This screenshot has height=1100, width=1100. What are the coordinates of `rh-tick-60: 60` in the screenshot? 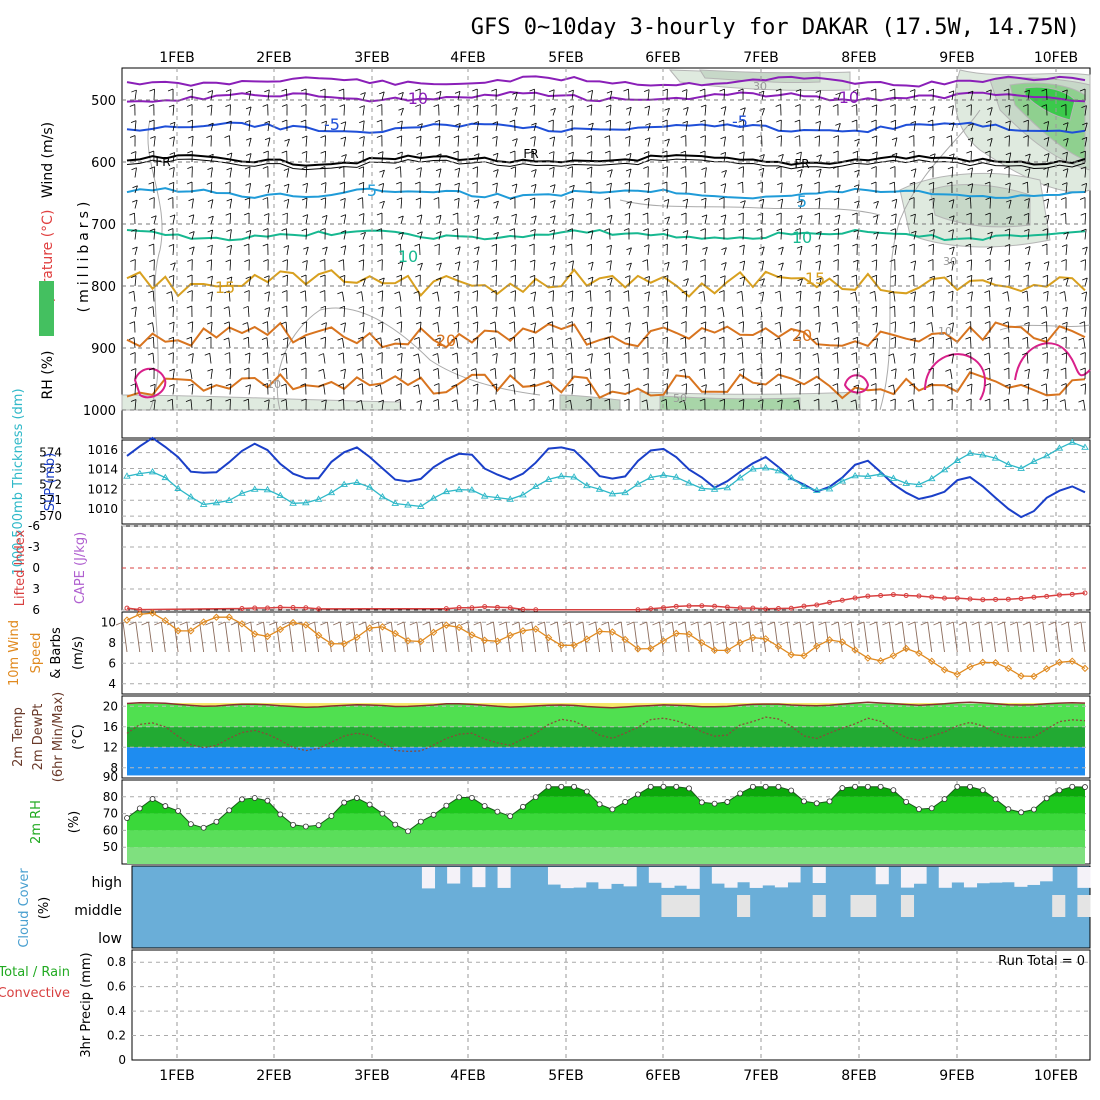 It's located at (110, 830).